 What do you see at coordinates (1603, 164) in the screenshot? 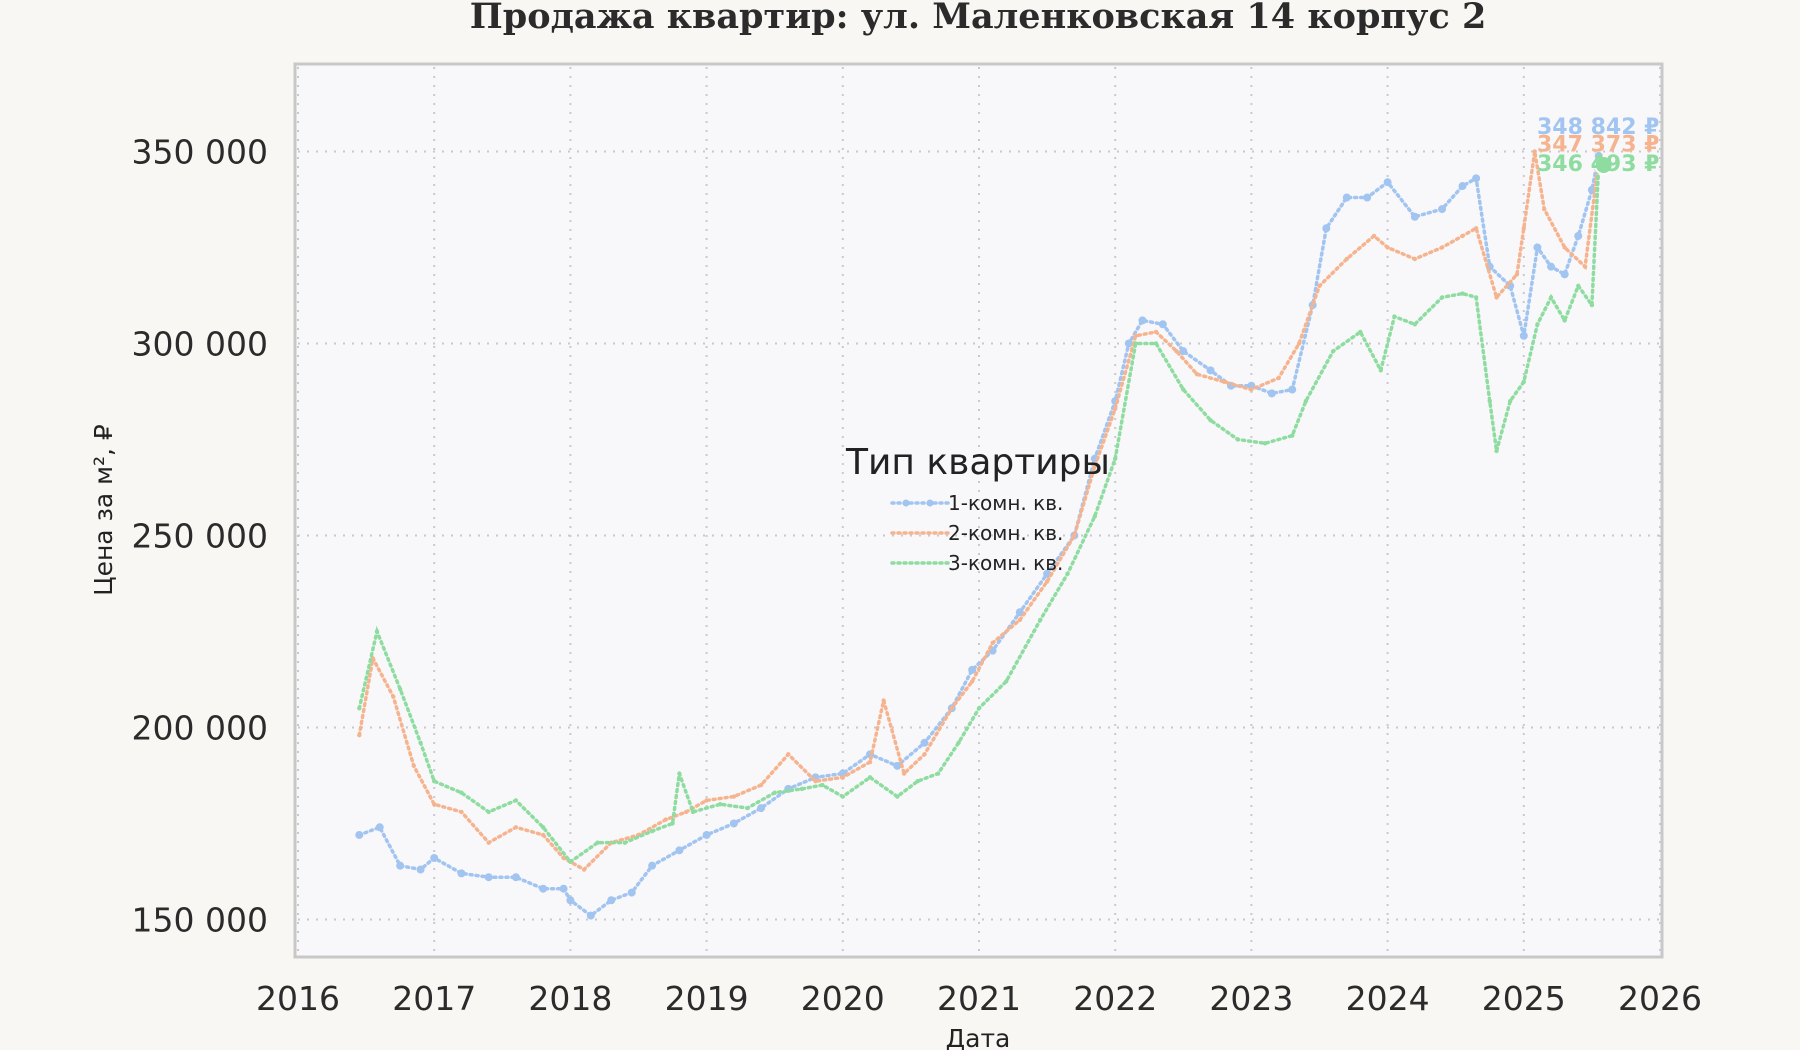
I see `end-marker` at bounding box center [1603, 164].